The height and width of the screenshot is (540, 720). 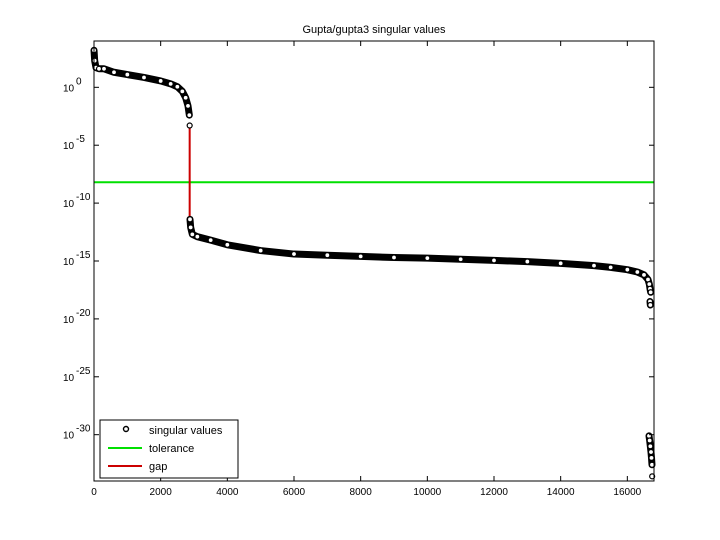 What do you see at coordinates (627, 492) in the screenshot?
I see `x-tick-label: 16000` at bounding box center [627, 492].